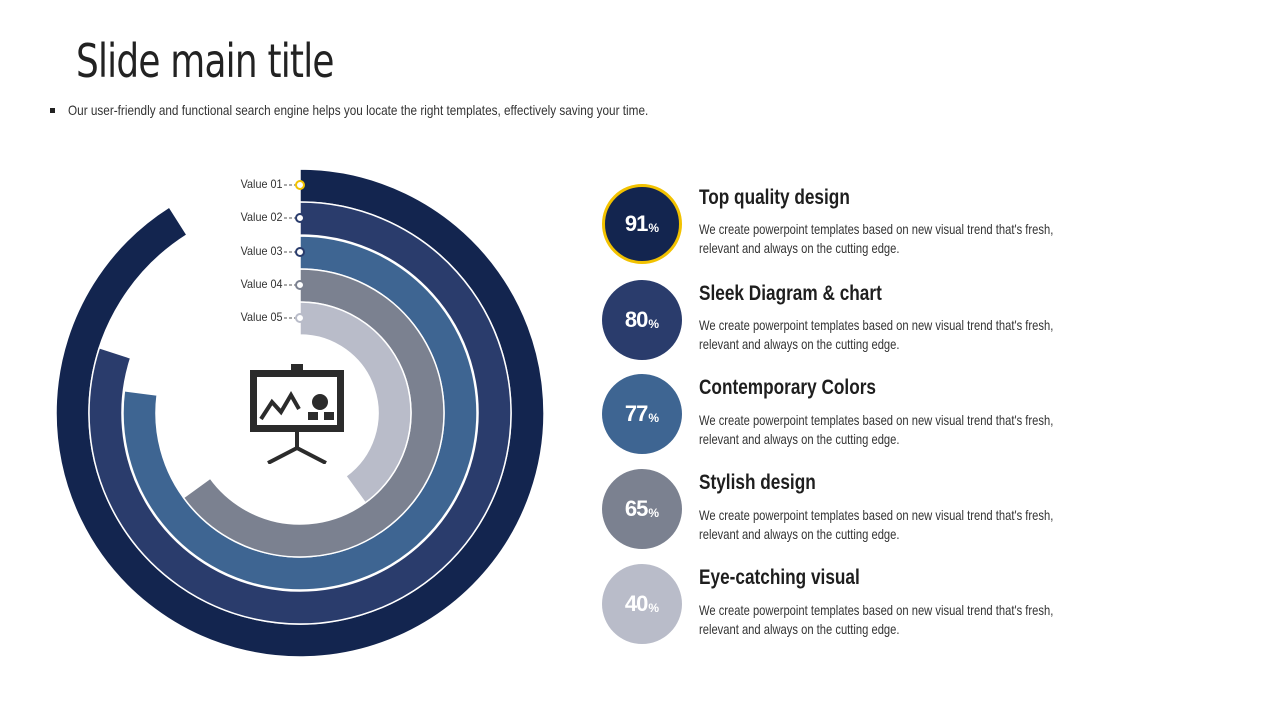  I want to click on item-title-1: Top quality design, so click(774, 197).